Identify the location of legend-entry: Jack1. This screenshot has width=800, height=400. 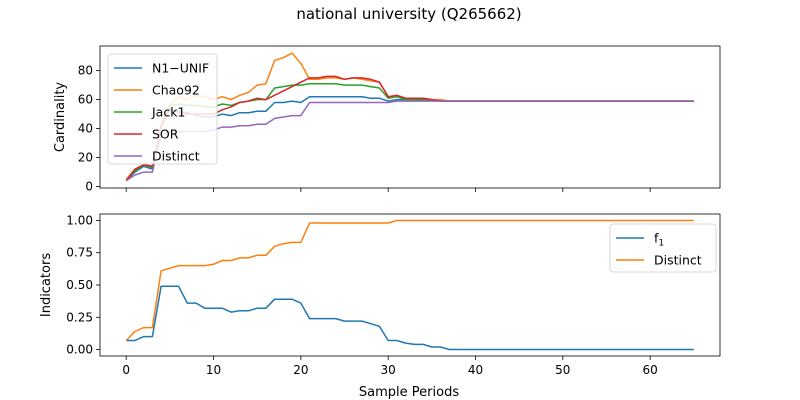
(168, 112).